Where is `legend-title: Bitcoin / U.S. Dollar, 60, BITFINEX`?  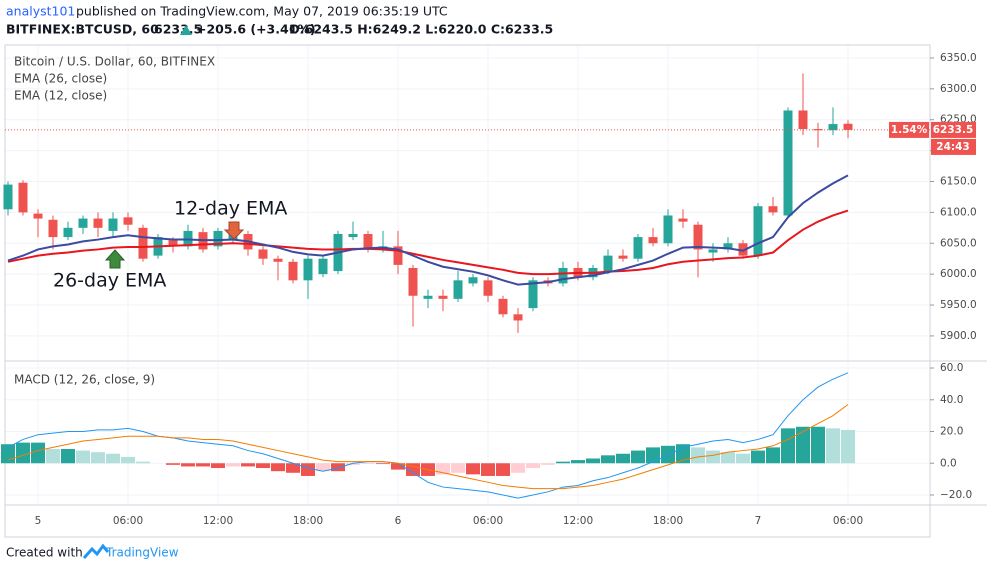
legend-title: Bitcoin / U.S. Dollar, 60, BITFINEX is located at coordinates (114, 62).